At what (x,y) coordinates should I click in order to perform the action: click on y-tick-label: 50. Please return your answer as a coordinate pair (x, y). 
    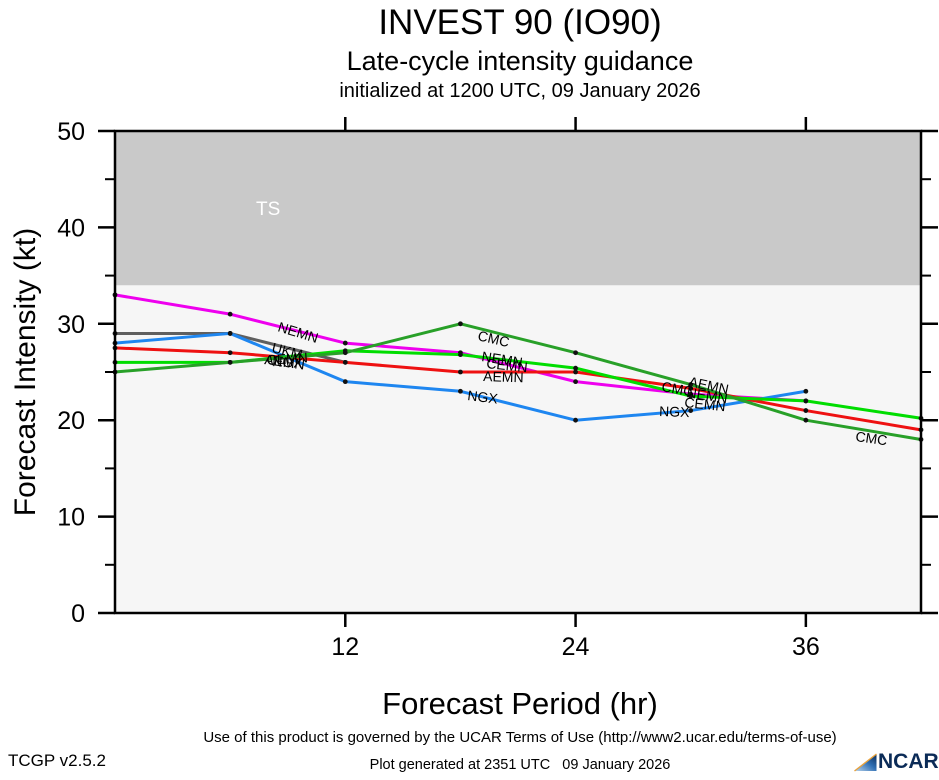
    Looking at the image, I should click on (71, 132).